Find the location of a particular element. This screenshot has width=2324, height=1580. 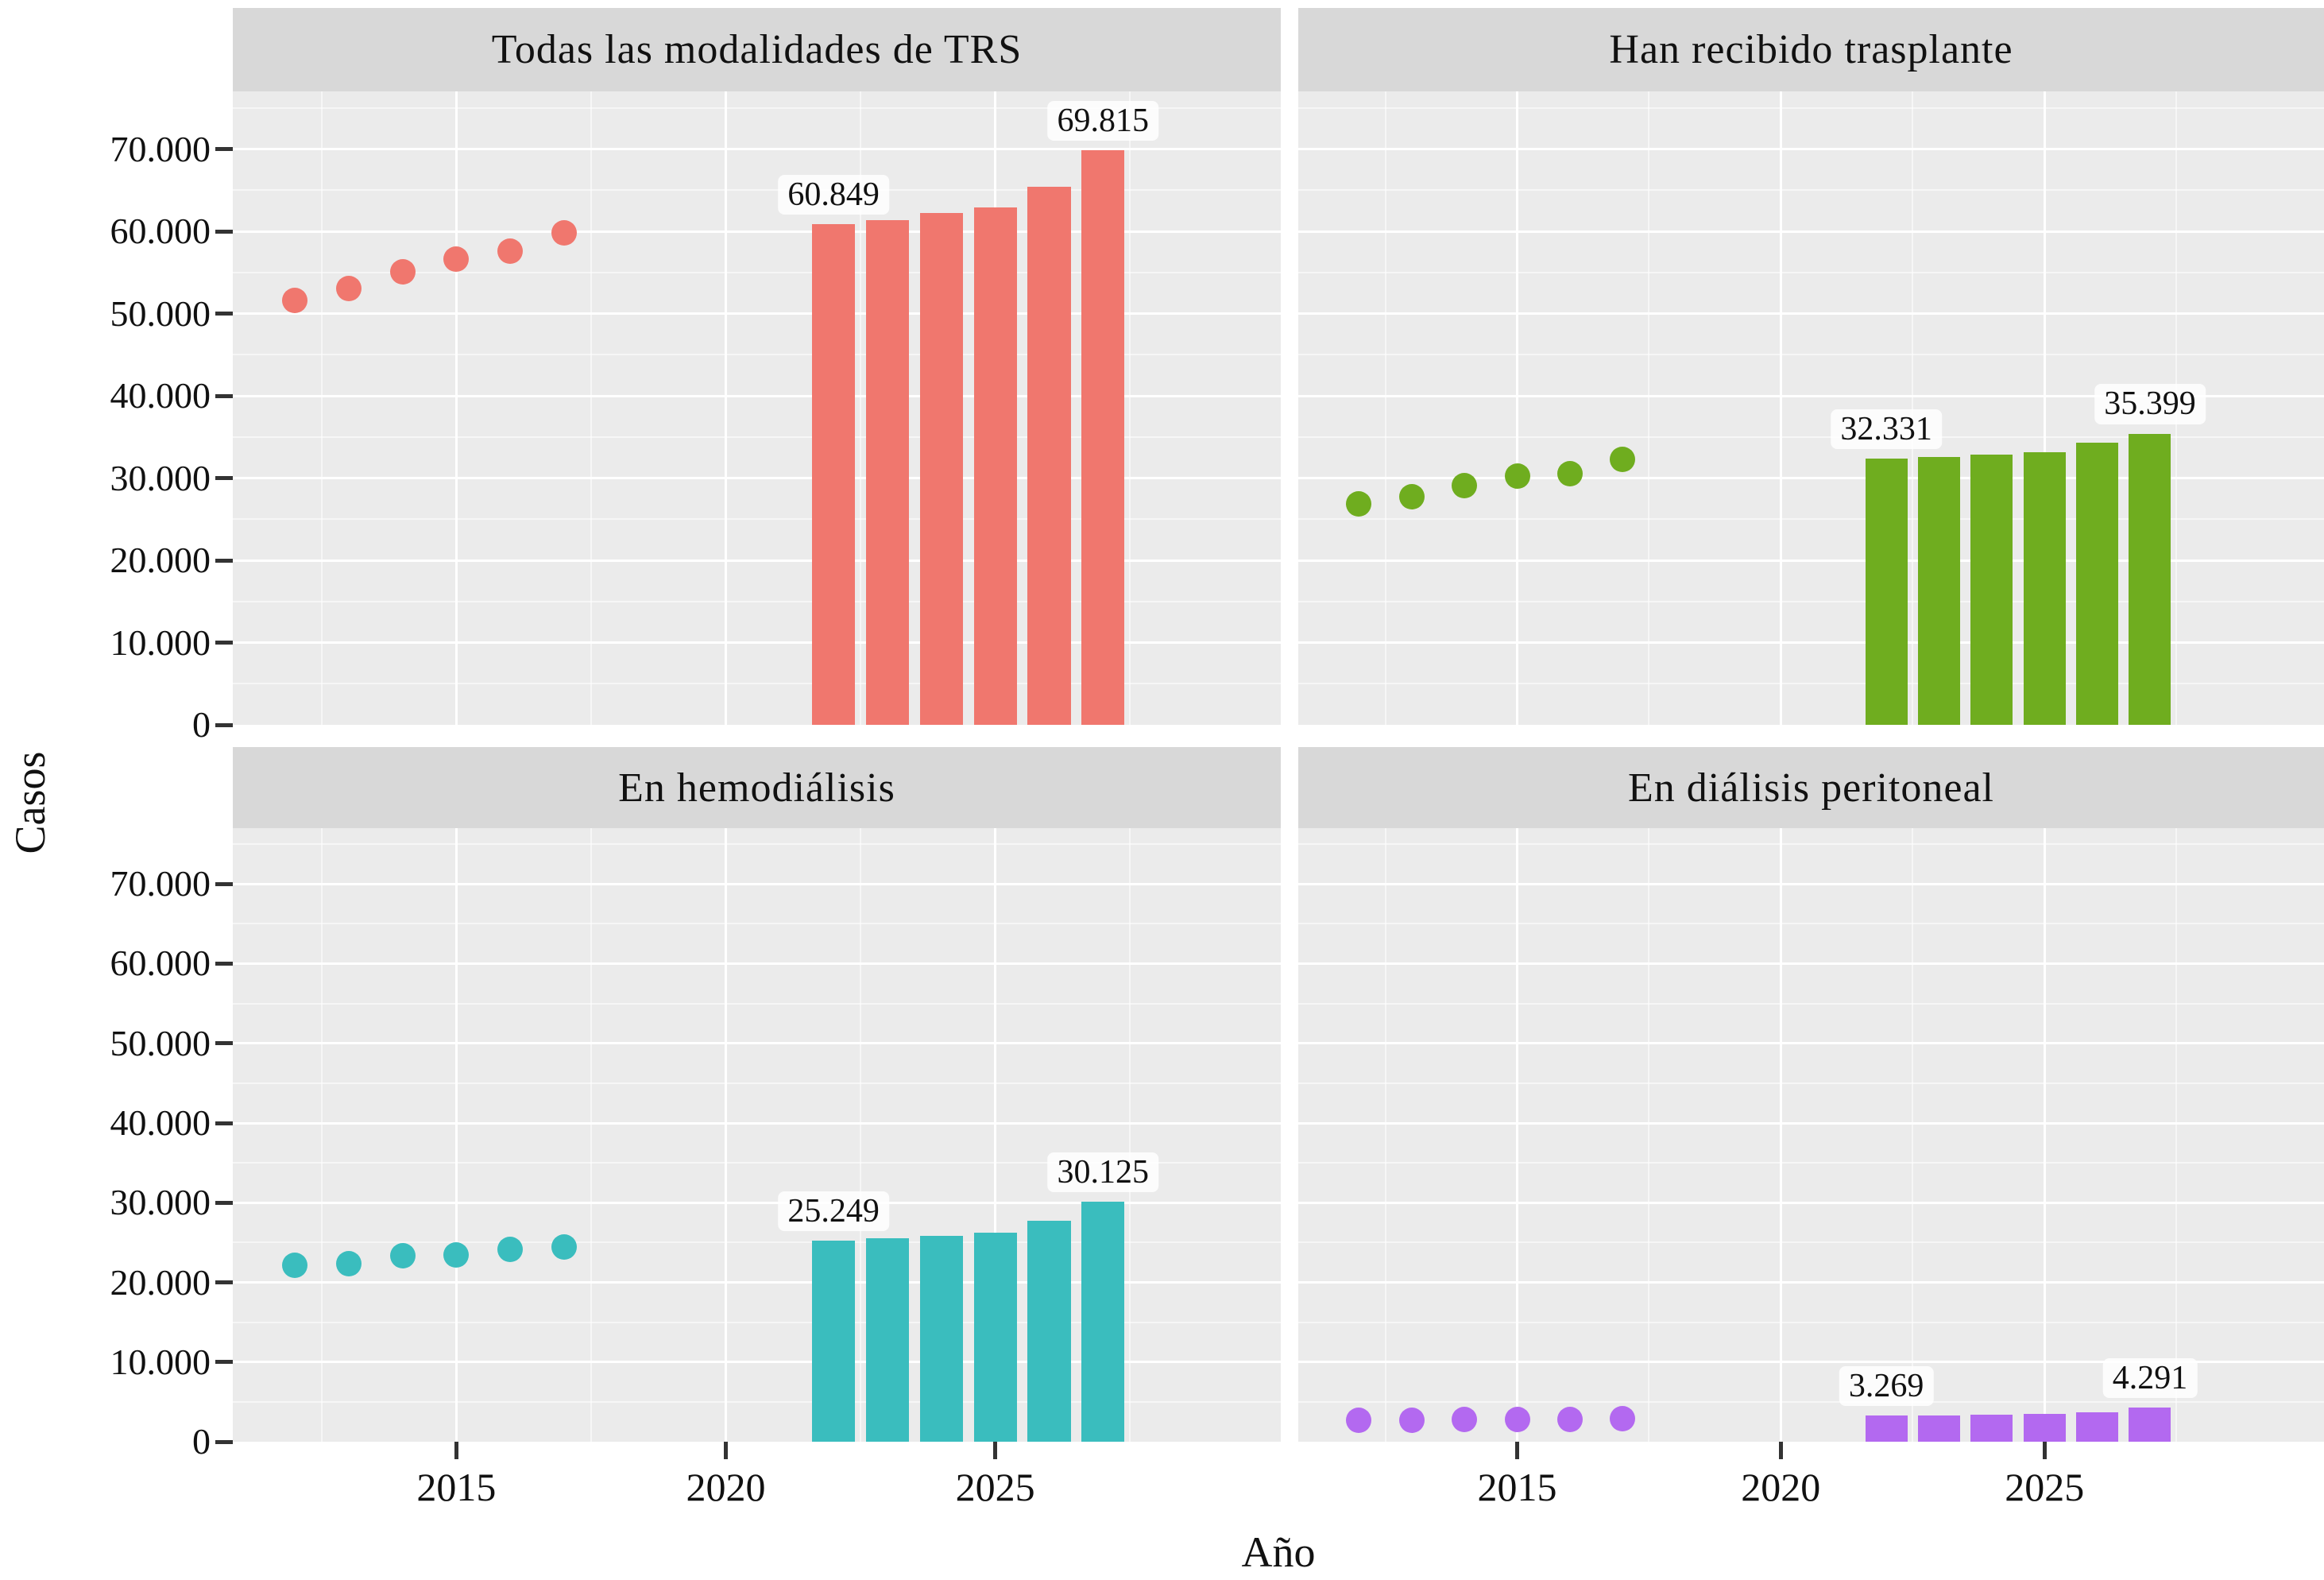

facet-title: En diálisis peritoneal is located at coordinates (1810, 788).